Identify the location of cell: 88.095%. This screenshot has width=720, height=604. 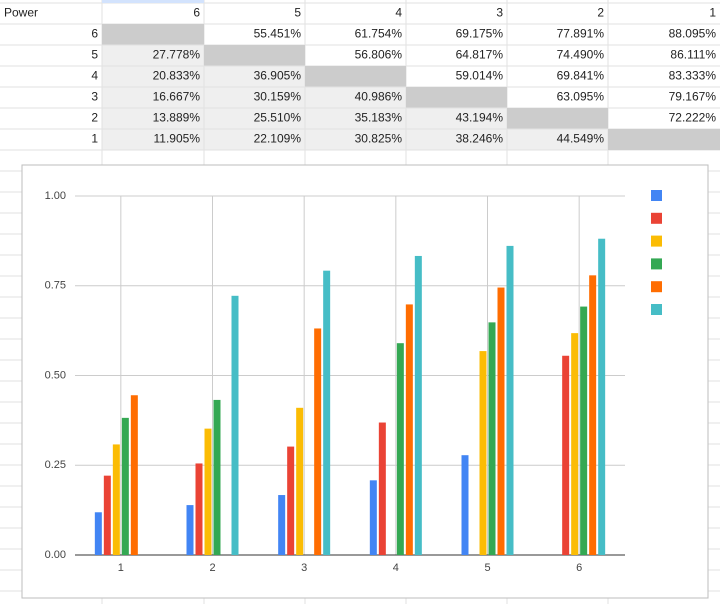
(693, 34).